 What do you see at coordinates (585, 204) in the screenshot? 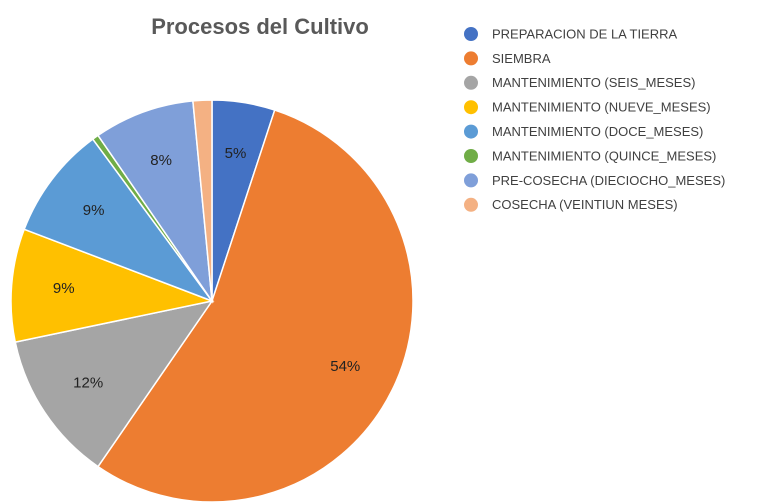
I see `legend-label: COSECHA (VEINTIUN MESES)` at bounding box center [585, 204].